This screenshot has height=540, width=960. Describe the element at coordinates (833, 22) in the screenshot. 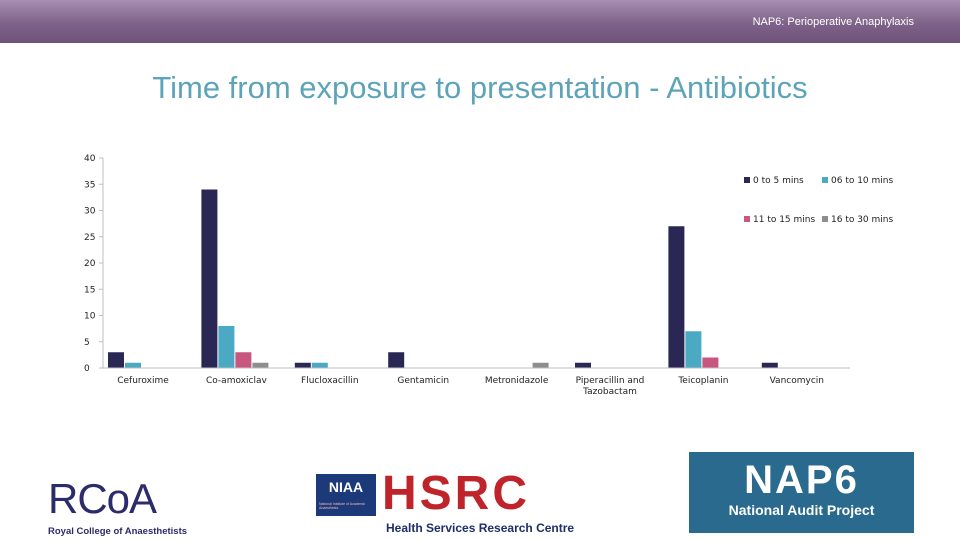

I see `header-title: NAP6: Perioperative Anaphylaxis` at that location.